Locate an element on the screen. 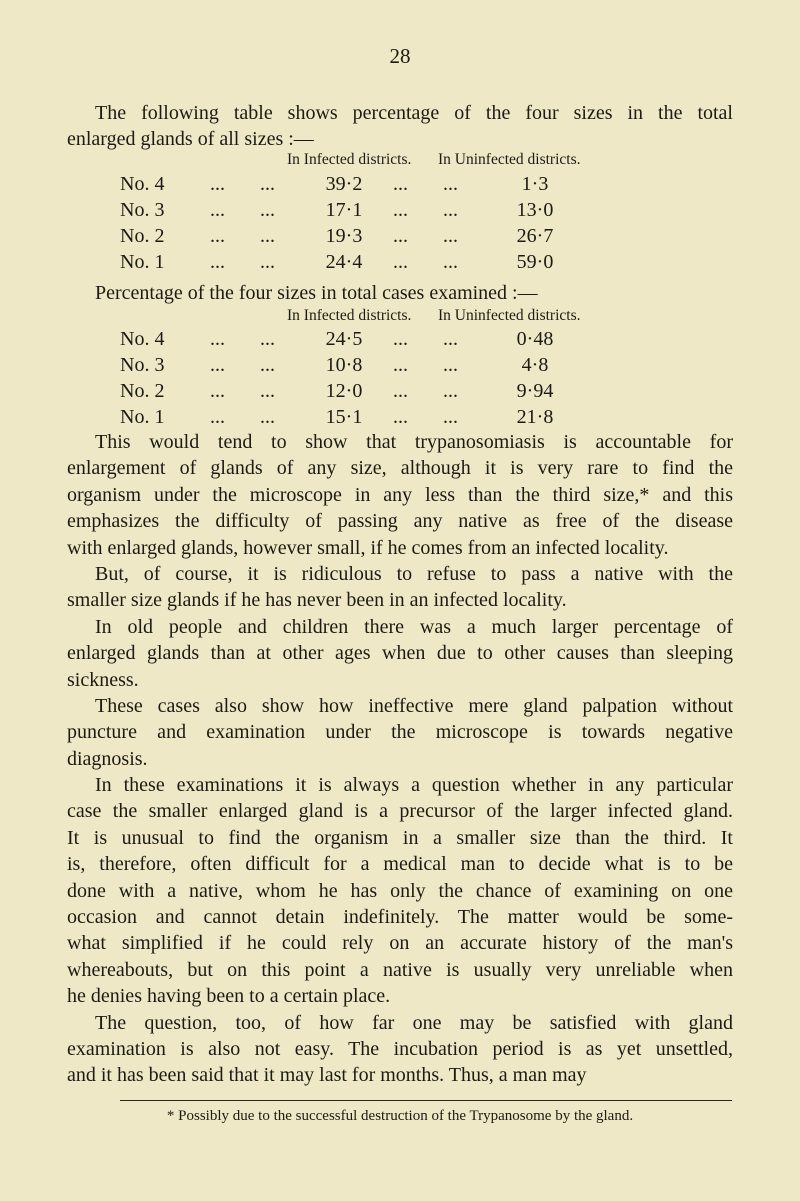 The width and height of the screenshot is (800, 1201). value-uninfected: 4·8 is located at coordinates (535, 365).